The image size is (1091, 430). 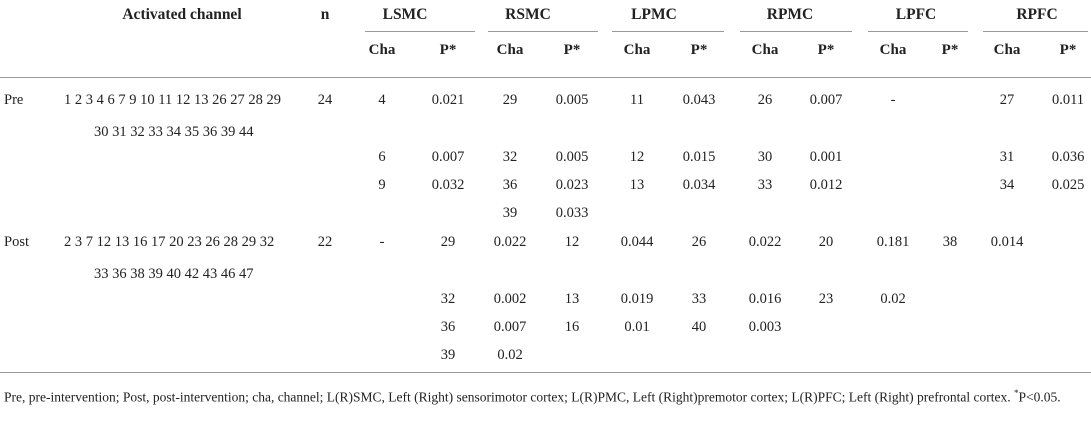 What do you see at coordinates (893, 242) in the screenshot?
I see `post-cell: 0.181` at bounding box center [893, 242].